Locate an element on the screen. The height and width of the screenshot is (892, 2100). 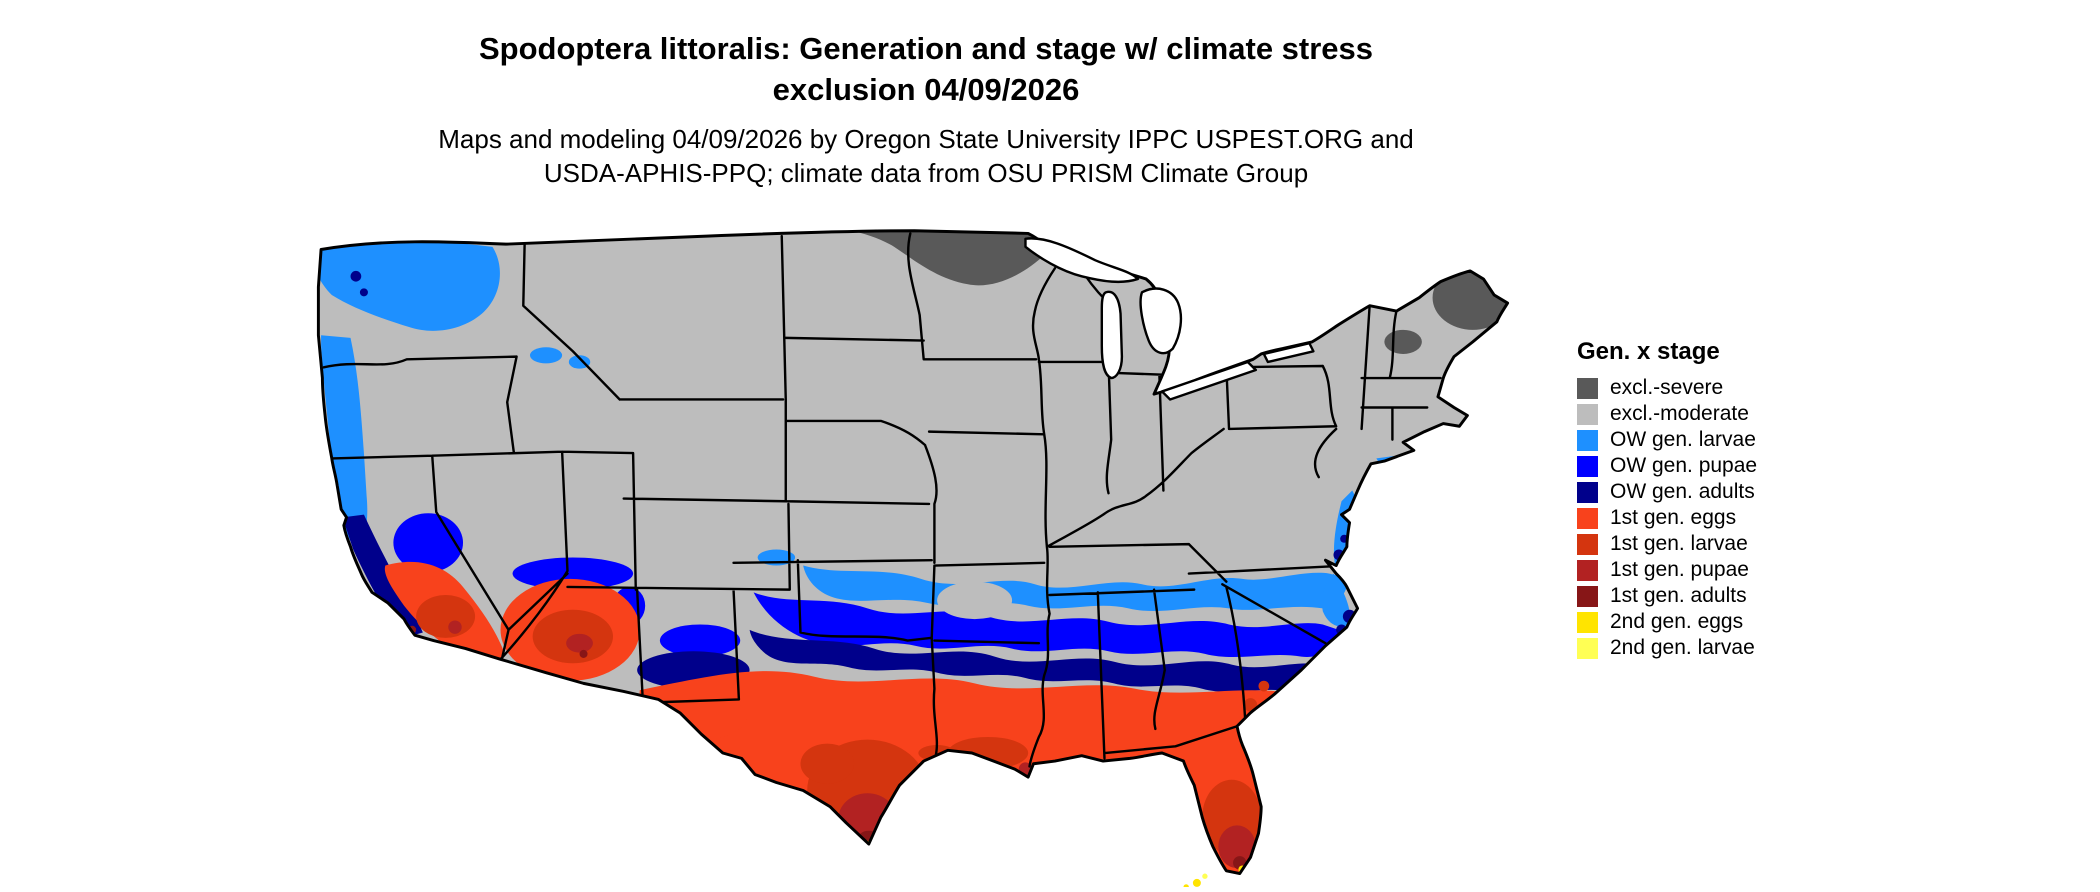
lake-huron is located at coordinates (1161, 321).